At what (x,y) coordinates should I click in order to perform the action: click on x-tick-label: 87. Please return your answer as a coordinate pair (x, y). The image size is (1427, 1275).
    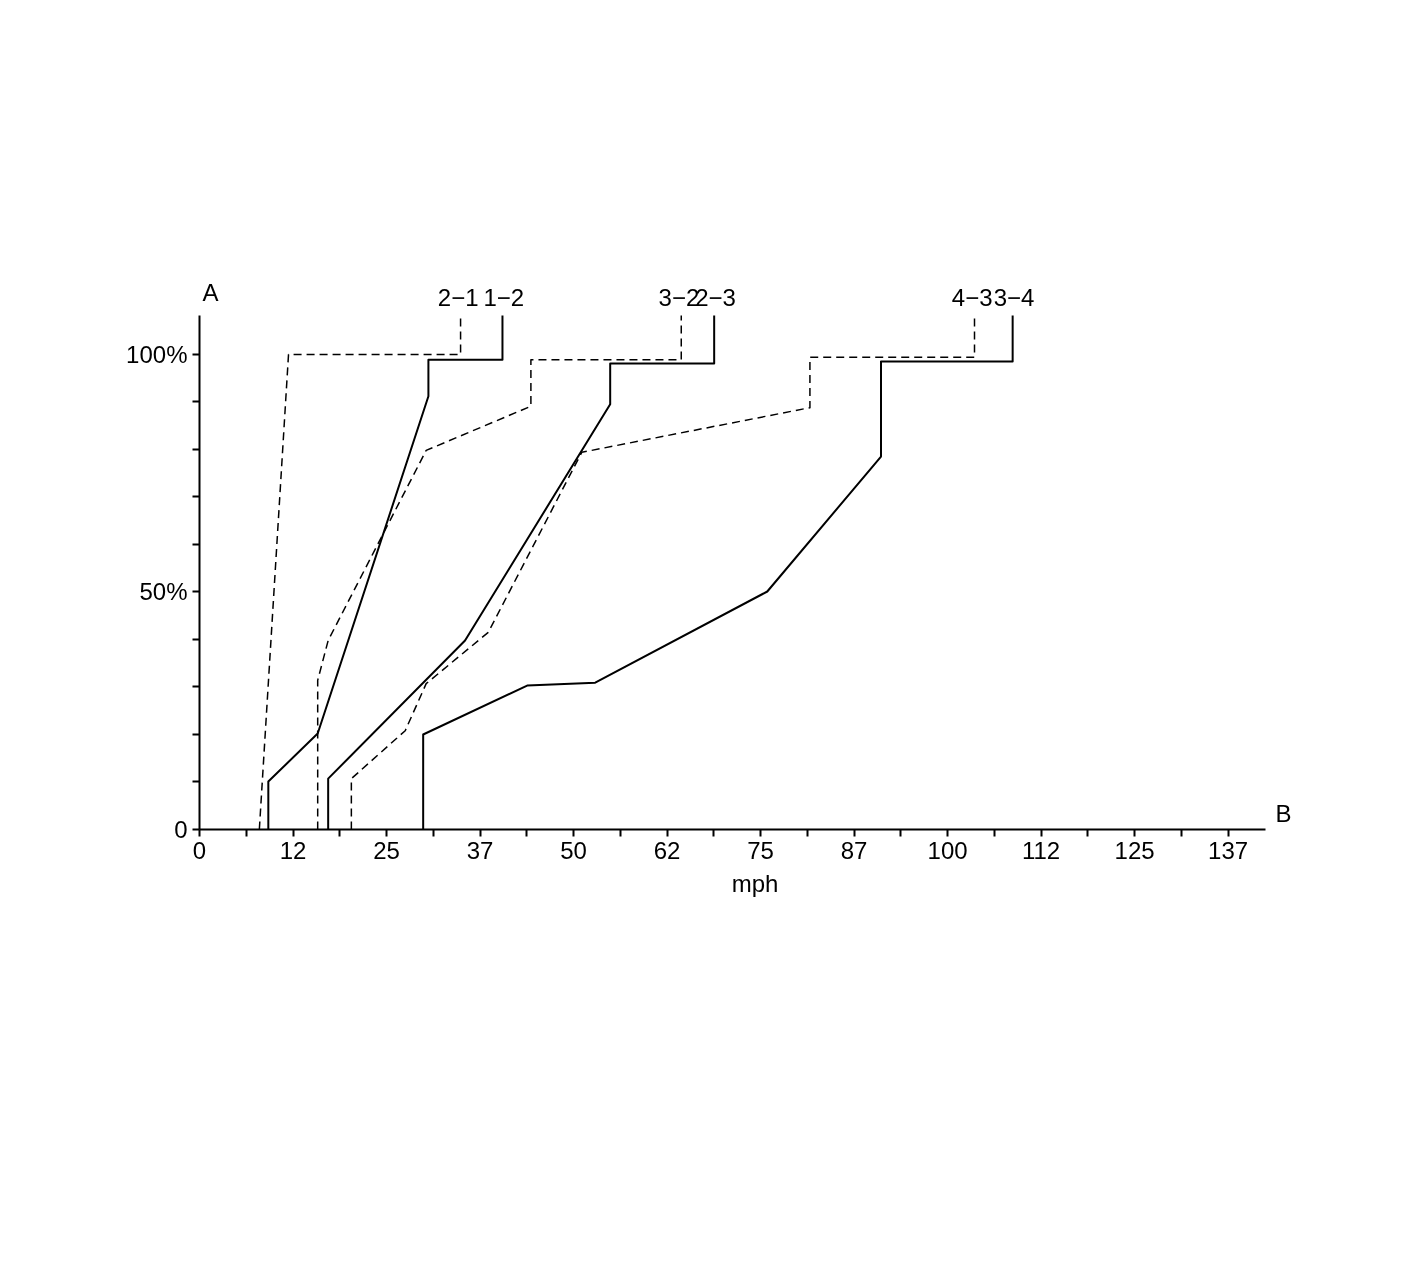
    Looking at the image, I should click on (854, 850).